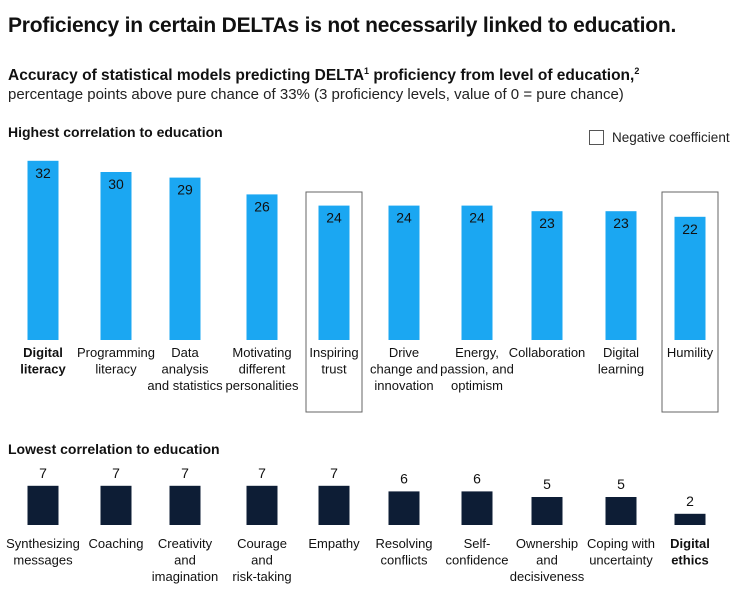 The width and height of the screenshot is (740, 596). I want to click on category-label: Self-, so click(477, 543).